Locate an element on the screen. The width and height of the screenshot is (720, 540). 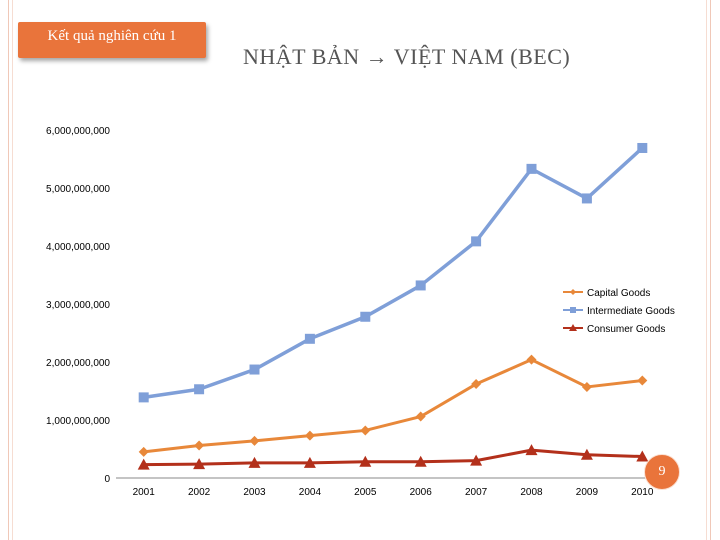
x-tick-label: 2008 is located at coordinates (531, 492).